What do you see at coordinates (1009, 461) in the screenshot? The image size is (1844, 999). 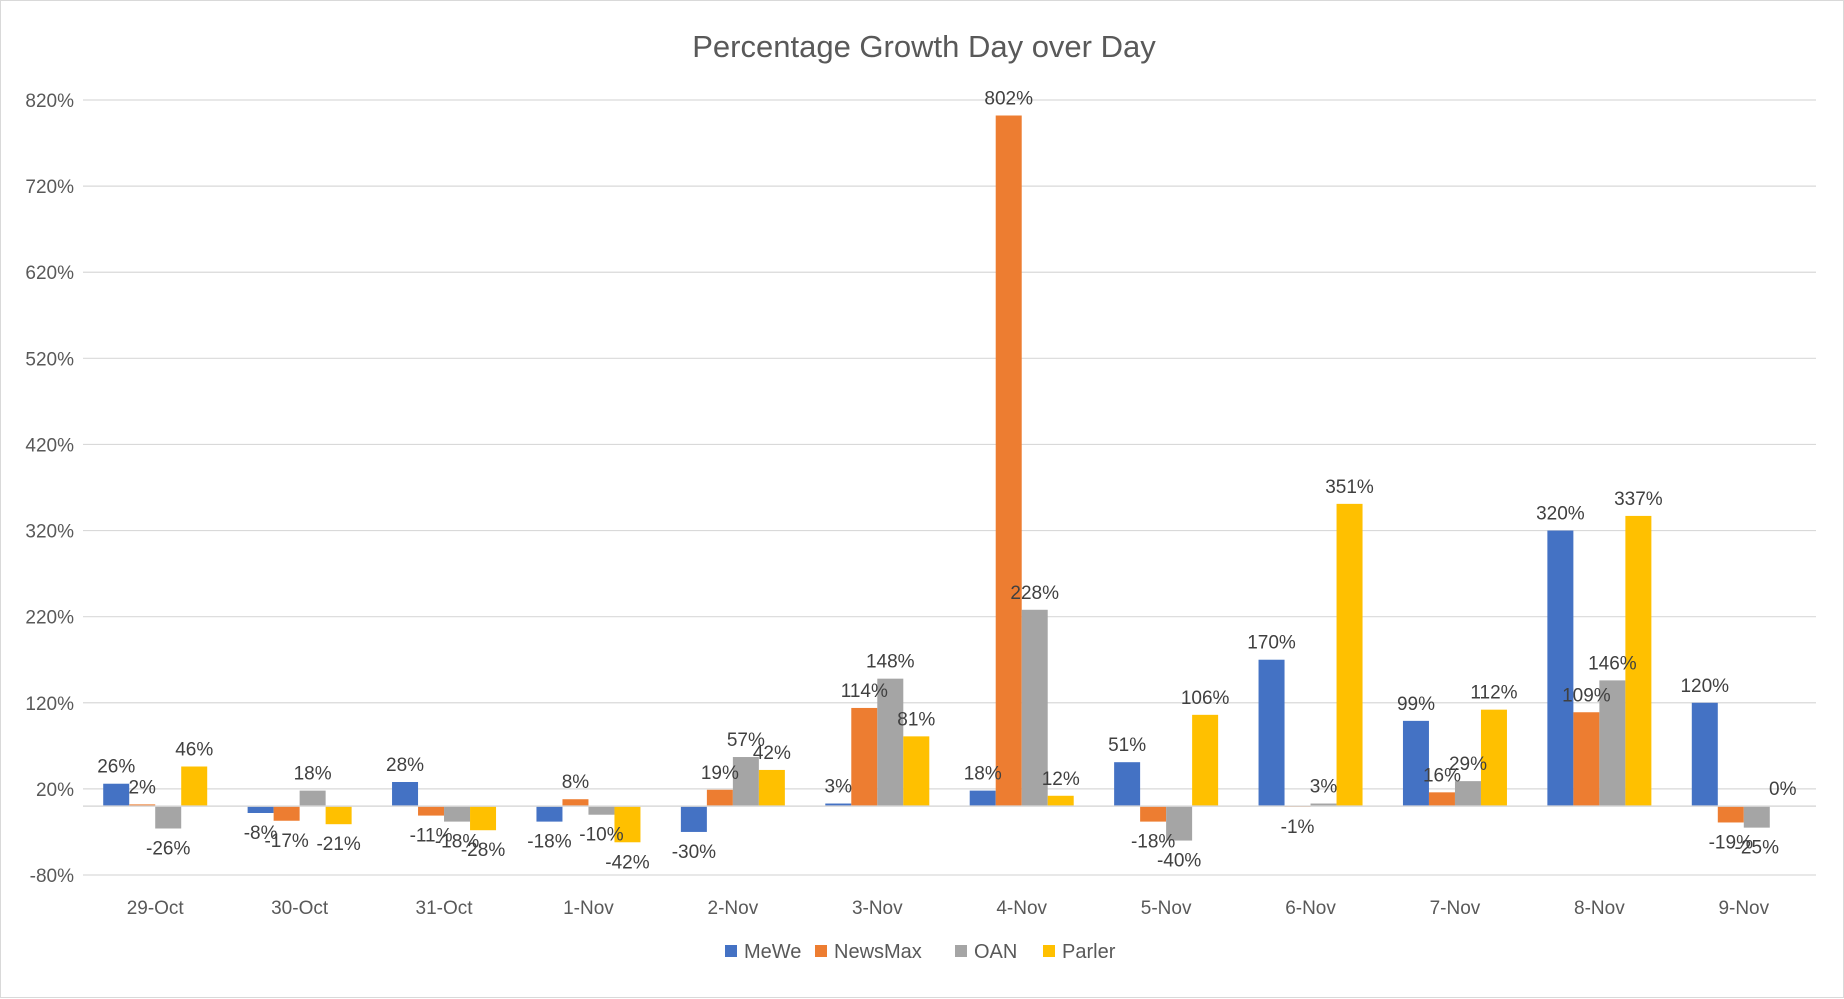 I see `bar-newsmax-4-nov` at bounding box center [1009, 461].